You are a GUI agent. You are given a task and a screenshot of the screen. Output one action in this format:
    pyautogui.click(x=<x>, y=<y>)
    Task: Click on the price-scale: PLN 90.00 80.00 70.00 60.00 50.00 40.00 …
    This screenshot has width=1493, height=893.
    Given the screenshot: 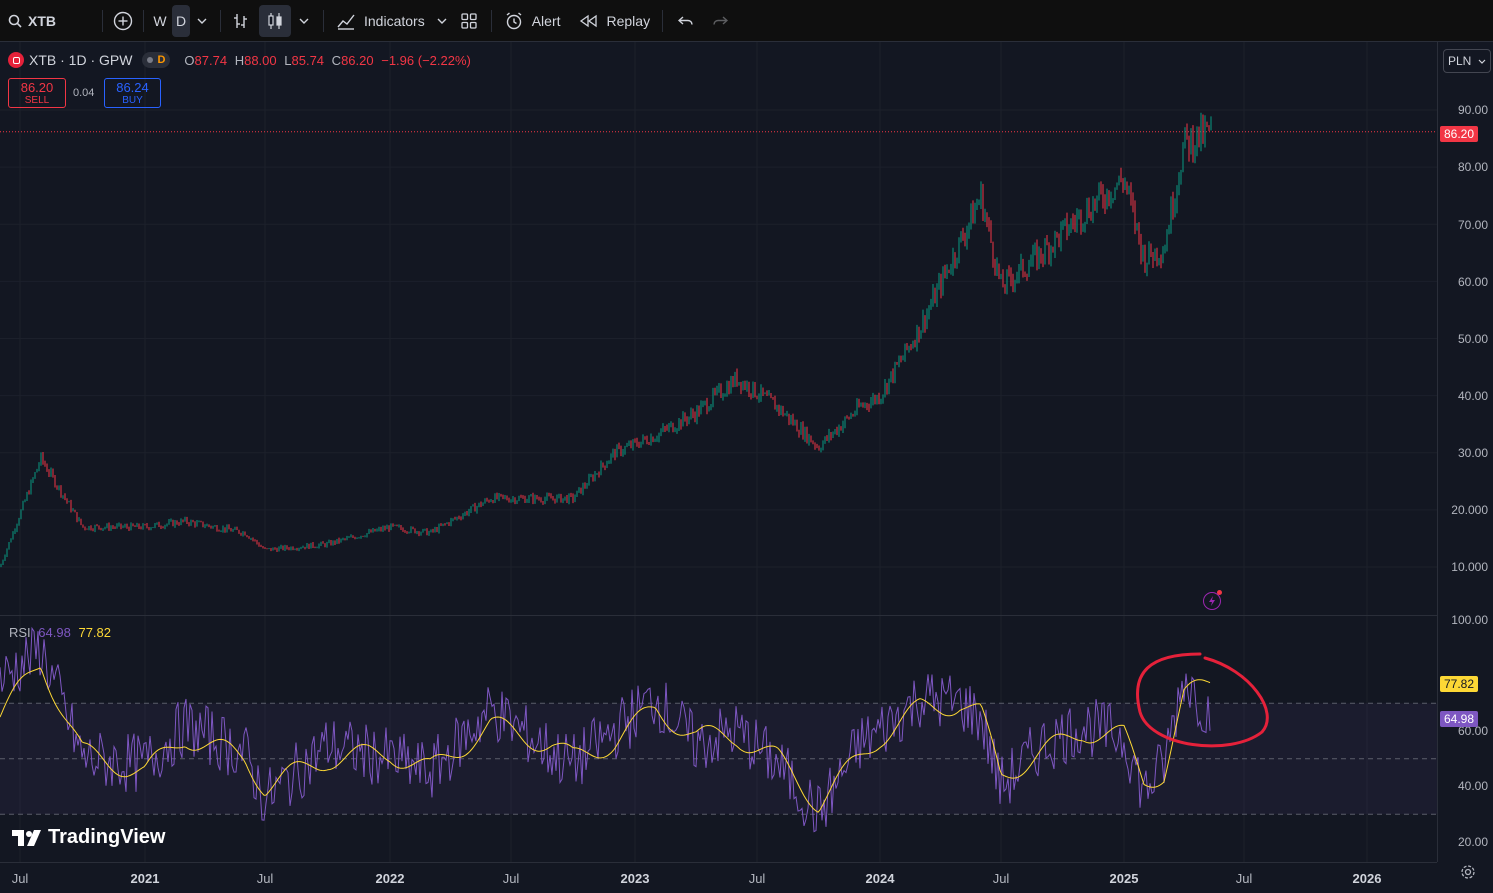 What is the action you would take?
    pyautogui.click(x=1465, y=452)
    